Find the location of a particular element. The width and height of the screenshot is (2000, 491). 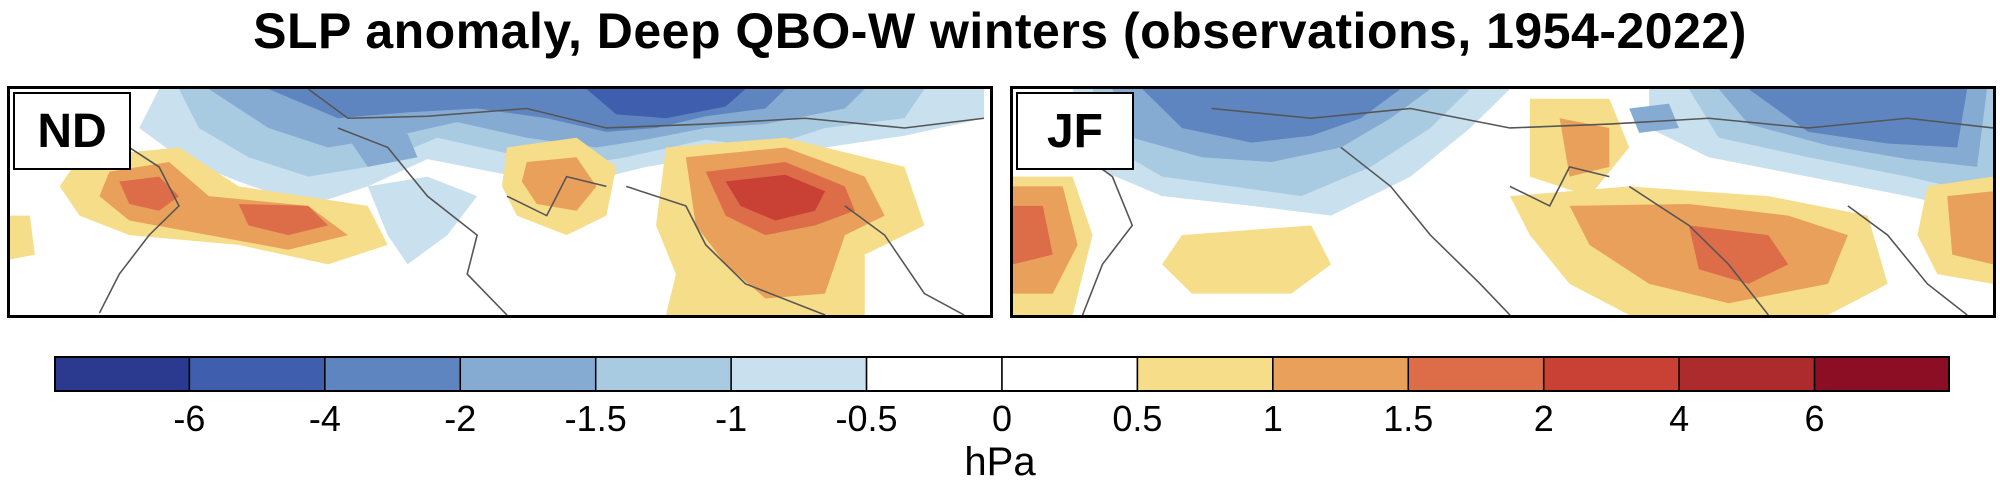

colorbar-tick-label: -6 is located at coordinates (189, 418).